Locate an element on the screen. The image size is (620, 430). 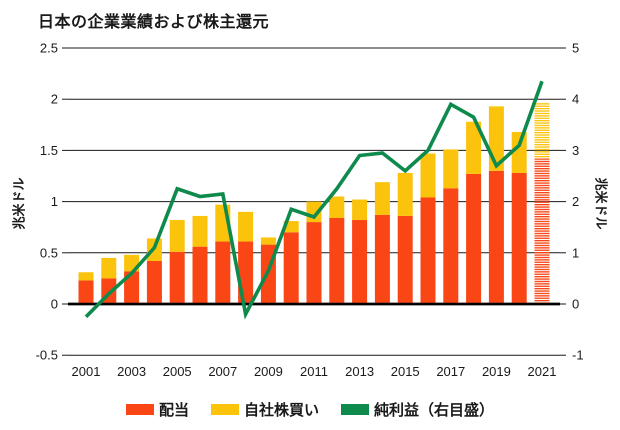
legend-label-netprofit: 純利益（右目盛） is located at coordinates (434, 410).